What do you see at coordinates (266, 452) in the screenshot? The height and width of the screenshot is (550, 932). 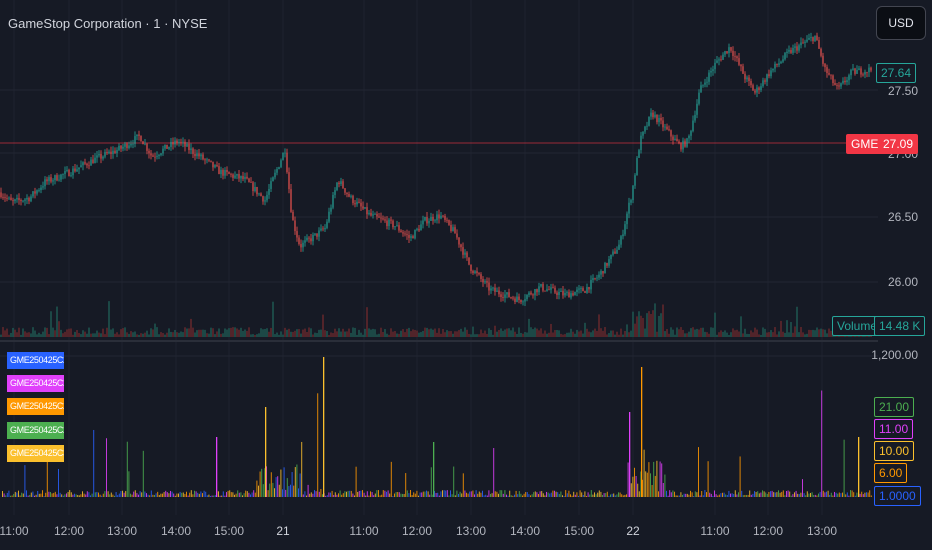 I see `options-volume-spike` at bounding box center [266, 452].